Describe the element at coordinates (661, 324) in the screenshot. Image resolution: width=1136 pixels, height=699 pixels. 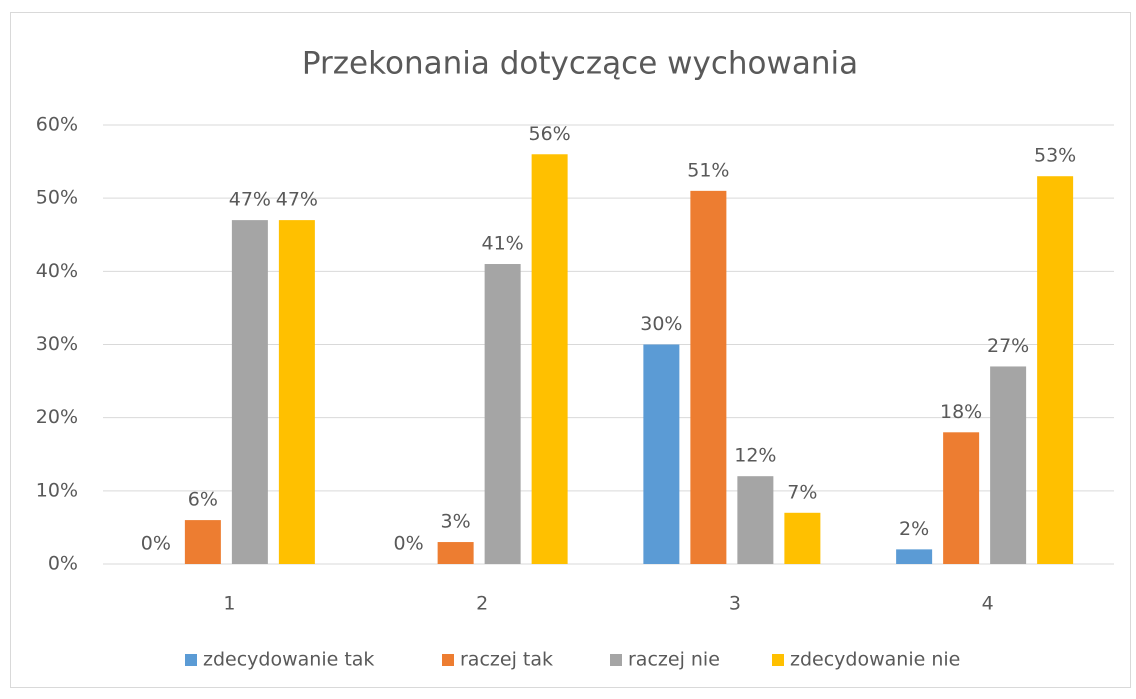
I see `value-label: 30%` at that location.